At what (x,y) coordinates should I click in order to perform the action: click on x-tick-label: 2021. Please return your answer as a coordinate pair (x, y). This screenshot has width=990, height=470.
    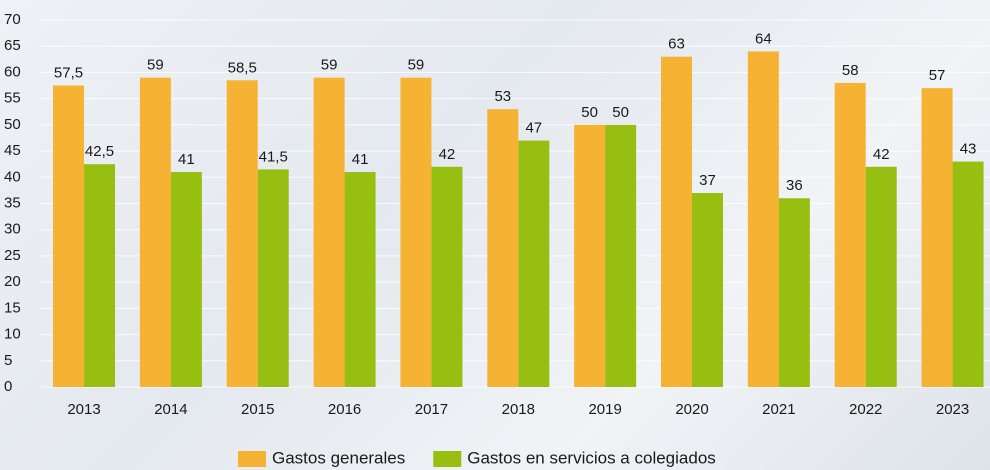
    Looking at the image, I should click on (778, 409).